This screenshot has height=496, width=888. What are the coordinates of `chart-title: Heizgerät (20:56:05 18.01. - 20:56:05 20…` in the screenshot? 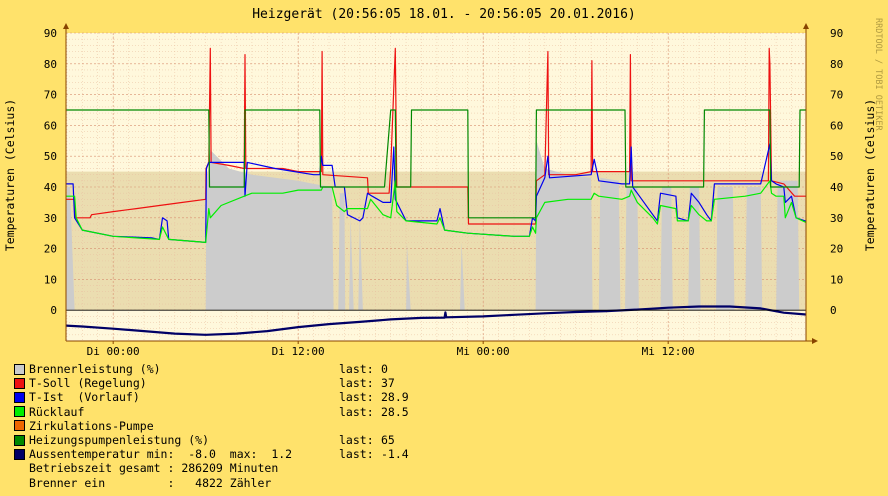 It's located at (444, 14).